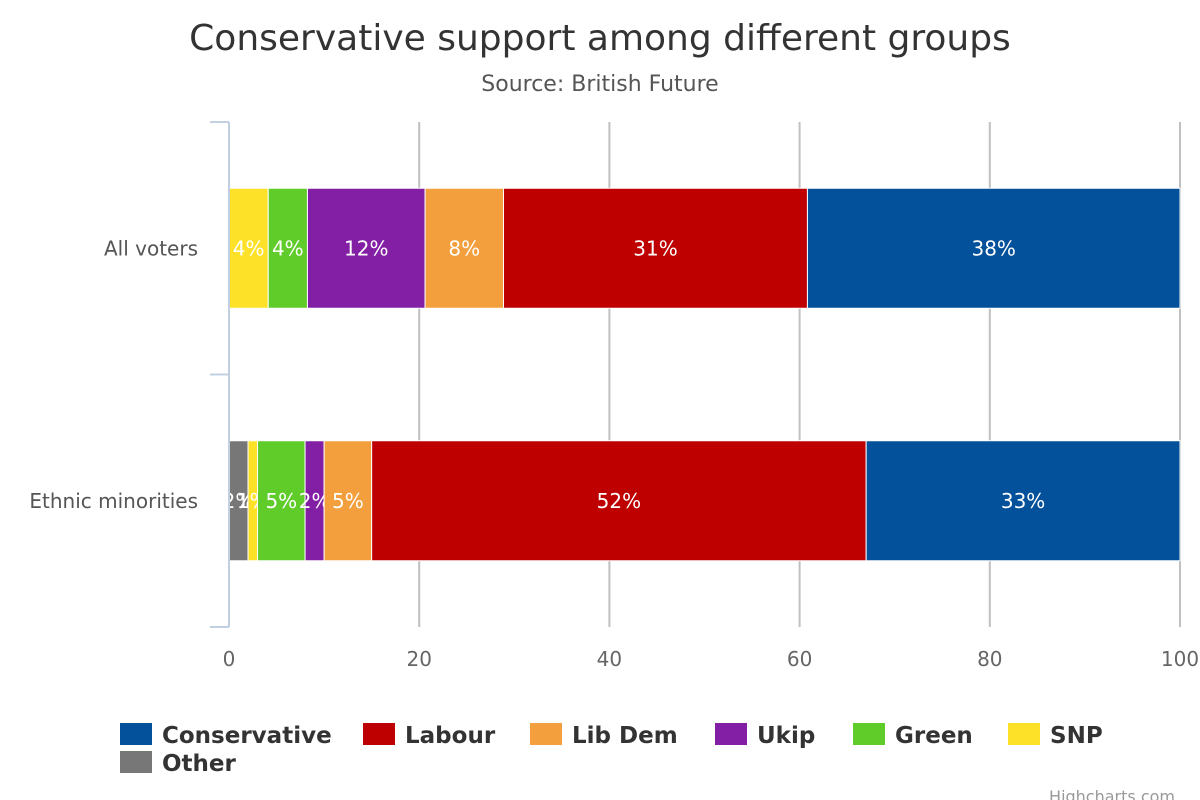  Describe the element at coordinates (199, 764) in the screenshot. I see `legend-label: Other` at that location.